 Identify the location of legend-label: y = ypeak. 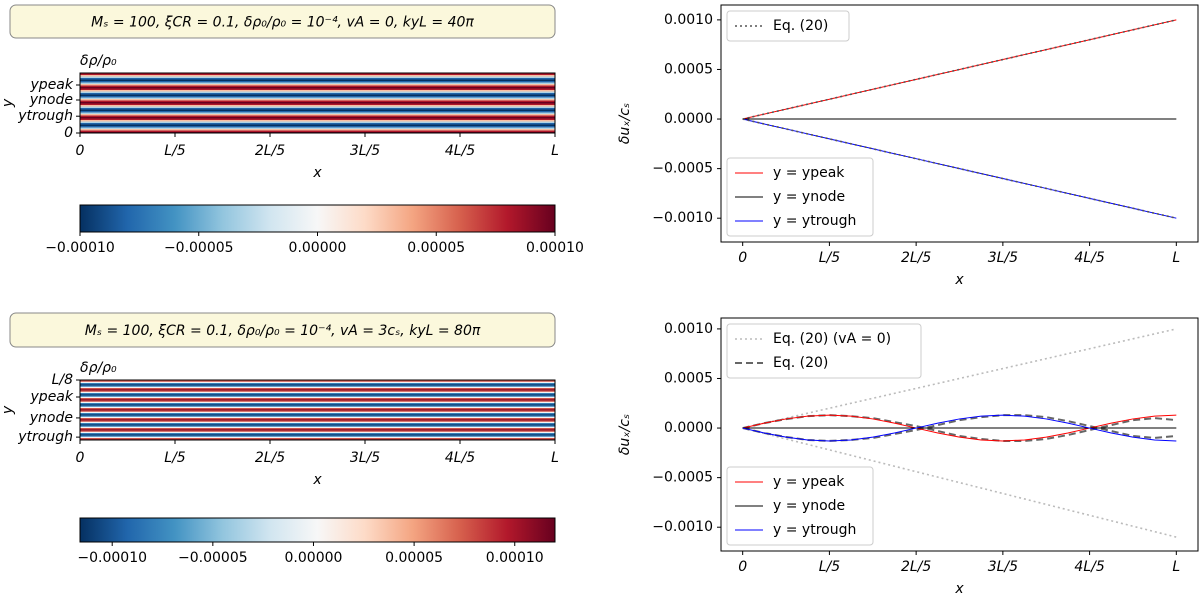
(809, 482).